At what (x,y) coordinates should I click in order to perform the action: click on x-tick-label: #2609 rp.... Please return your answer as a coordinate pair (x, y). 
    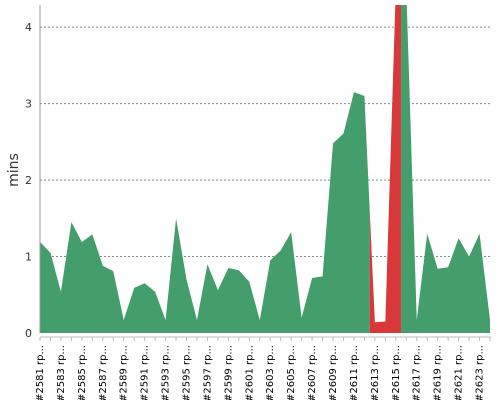
    Looking at the image, I should click on (333, 372).